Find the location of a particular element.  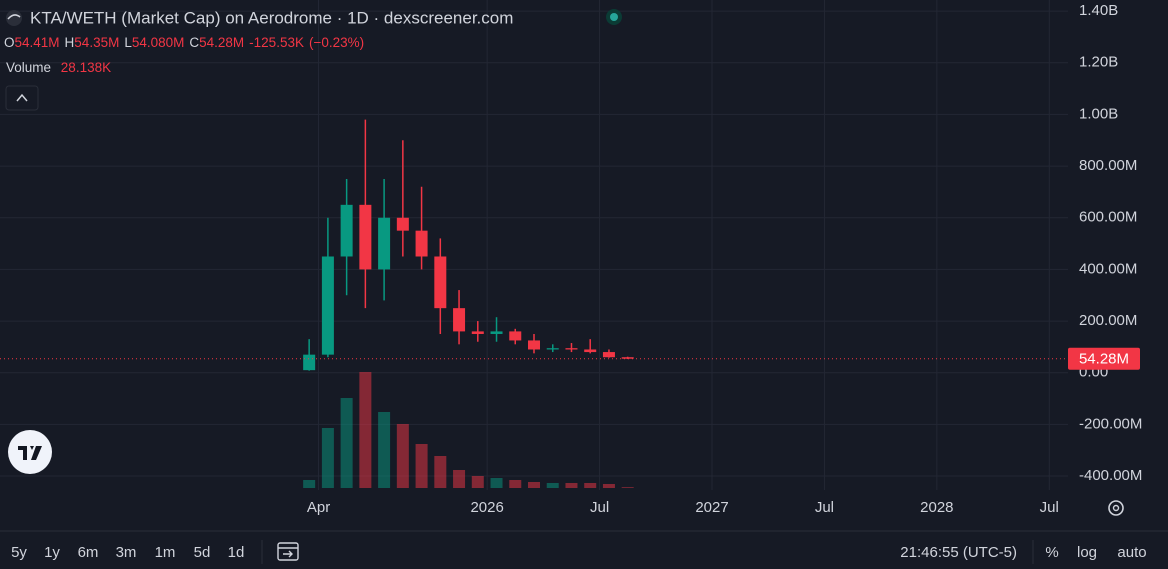

x-tick-label: 2026 is located at coordinates (486, 507).